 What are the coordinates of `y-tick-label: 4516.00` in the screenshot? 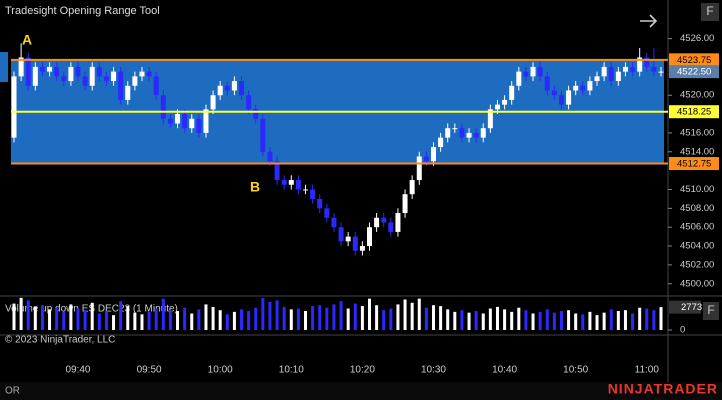 It's located at (697, 132).